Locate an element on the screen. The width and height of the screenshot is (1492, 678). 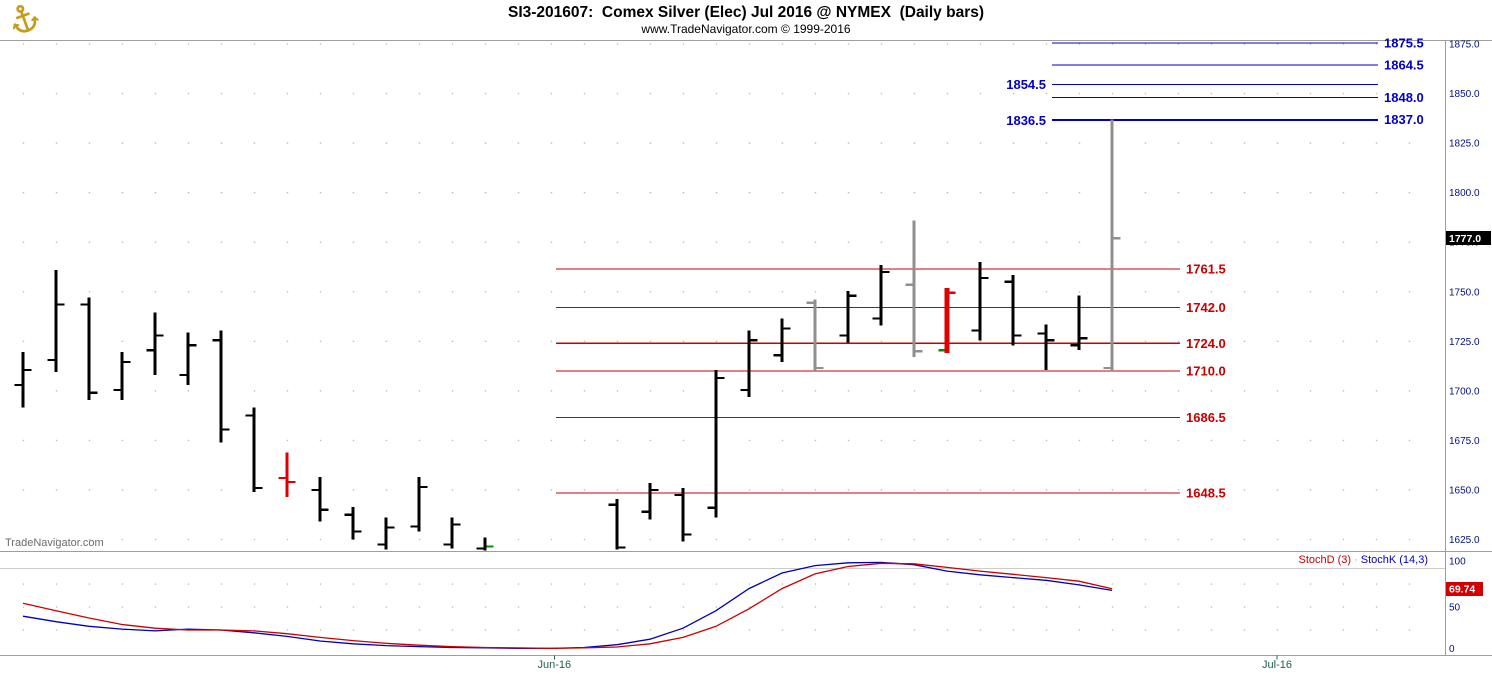
level-label-1875.5: 1875.5 is located at coordinates (1404, 43).